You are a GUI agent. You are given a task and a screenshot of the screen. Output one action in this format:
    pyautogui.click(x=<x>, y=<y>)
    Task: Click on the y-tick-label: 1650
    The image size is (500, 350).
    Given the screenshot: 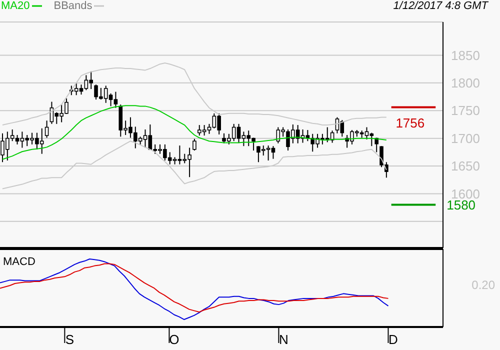 What is the action you would take?
    pyautogui.click(x=465, y=166)
    